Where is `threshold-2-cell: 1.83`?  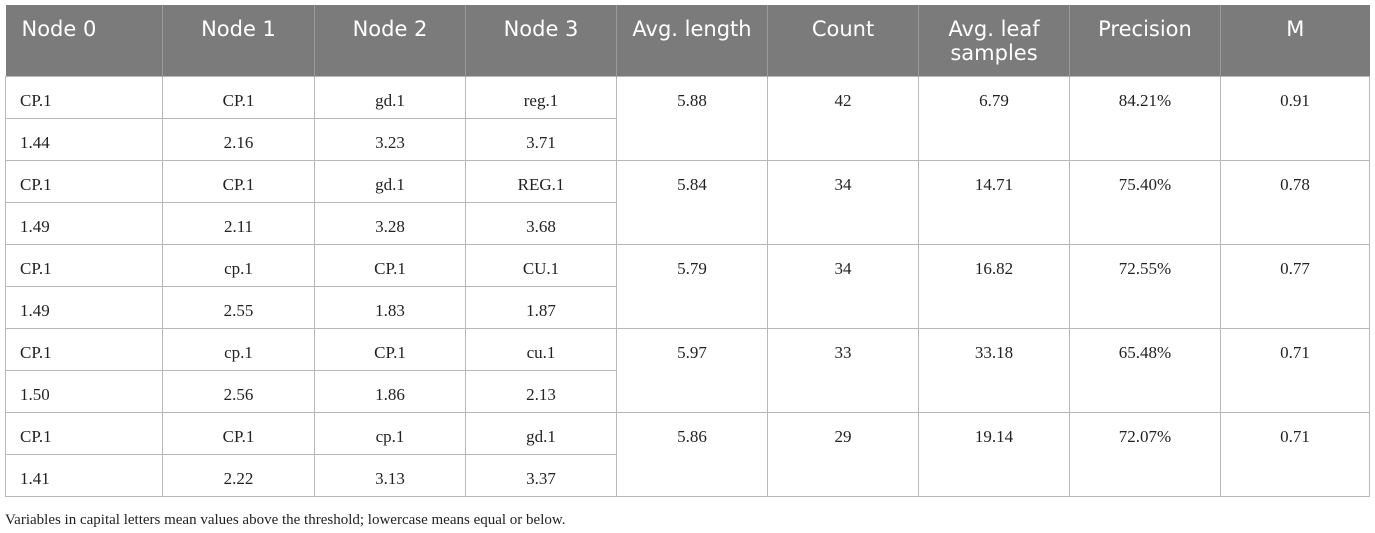 threshold-2-cell: 1.83 is located at coordinates (390, 307).